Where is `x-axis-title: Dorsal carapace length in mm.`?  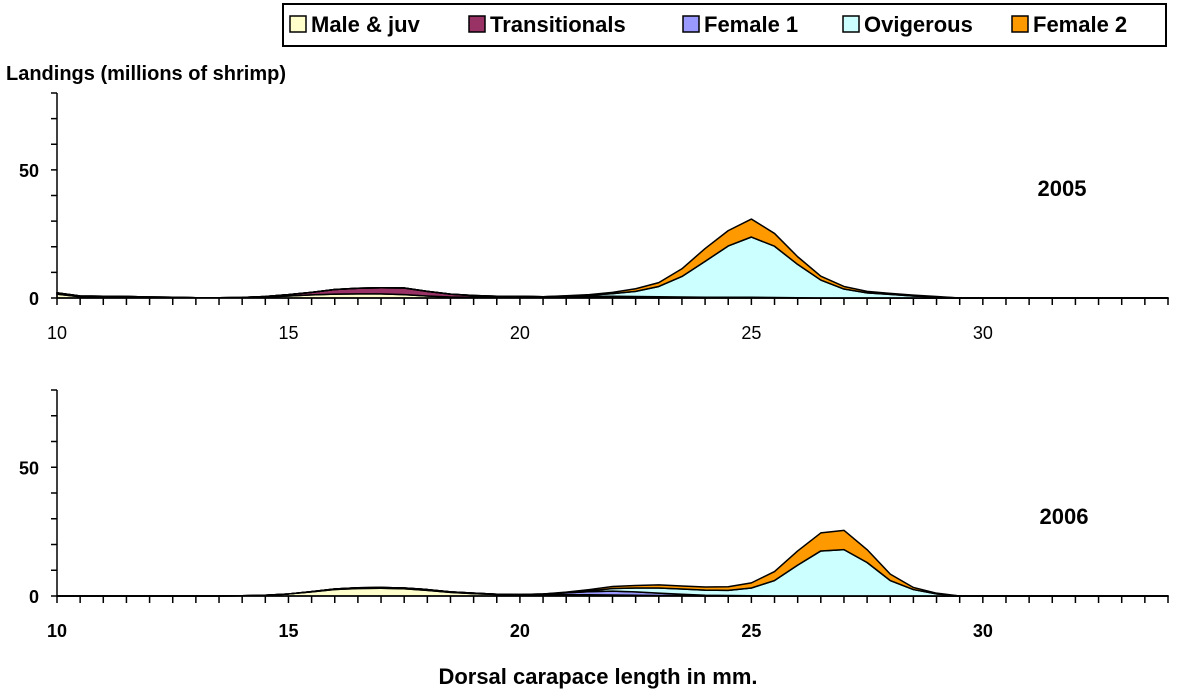
x-axis-title: Dorsal carapace length in mm. is located at coordinates (597, 676).